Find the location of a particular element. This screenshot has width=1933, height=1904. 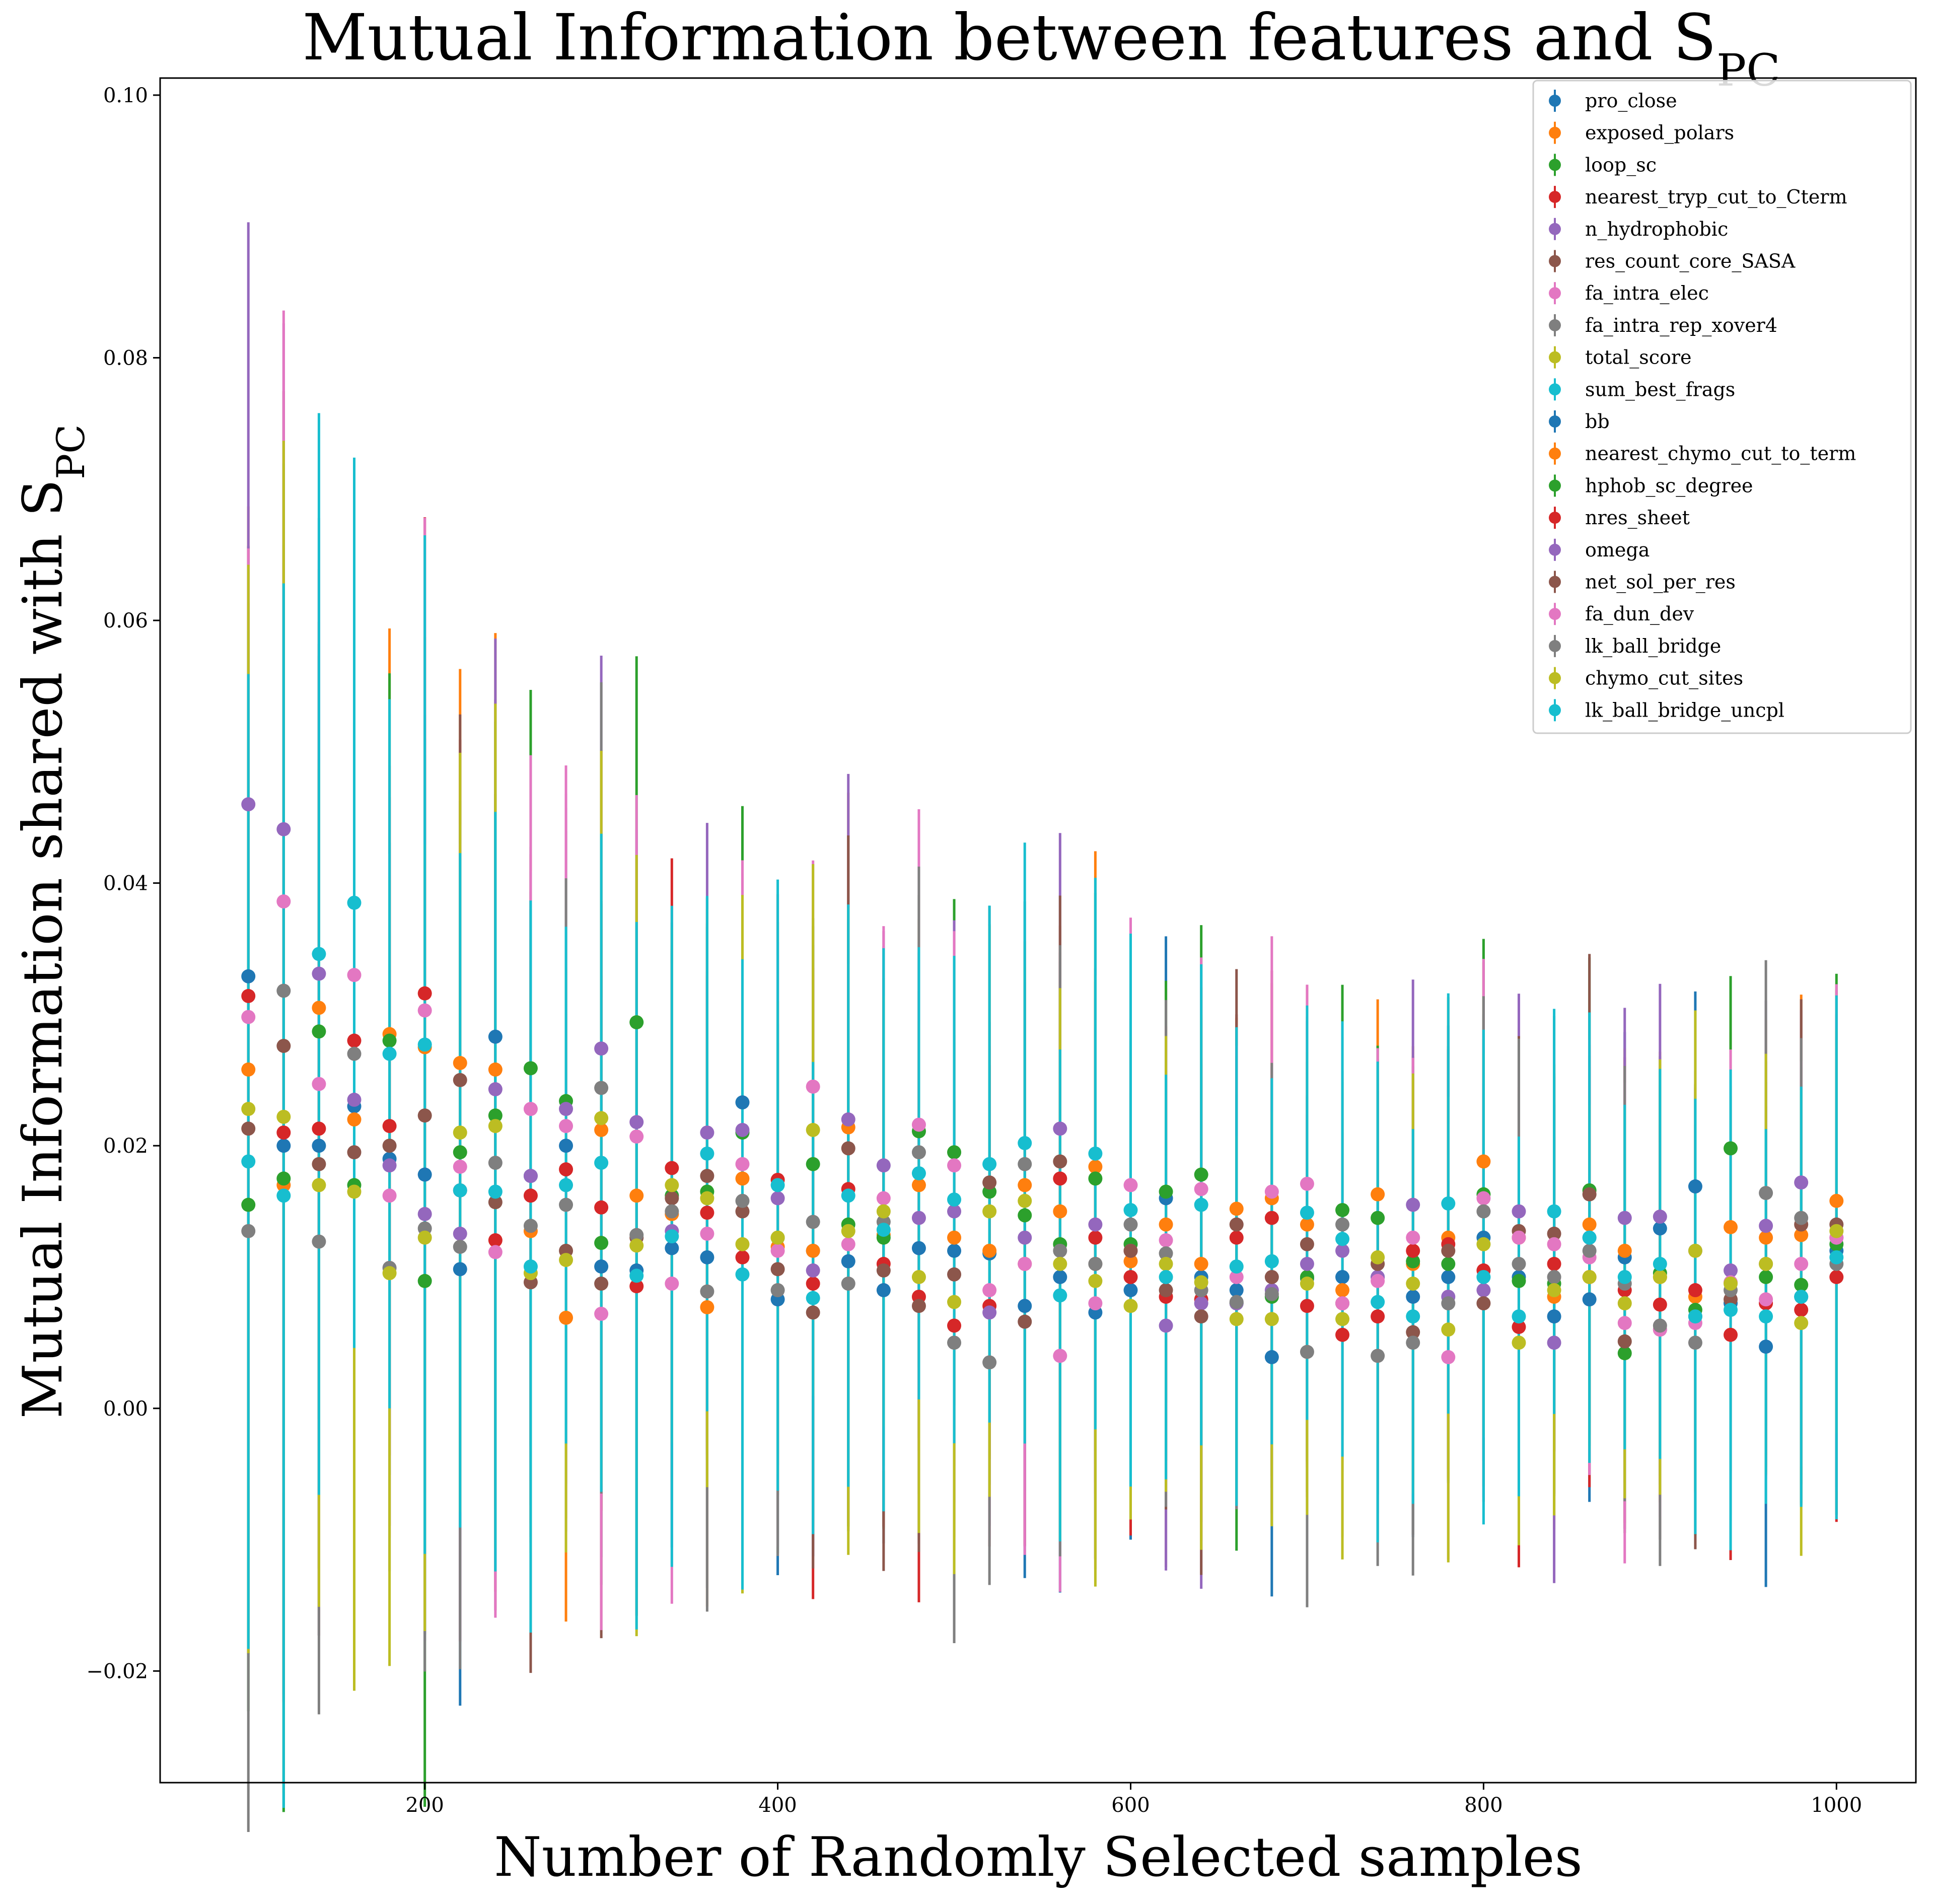

legend-label: fa_intra_rep_xover4 is located at coordinates (1681, 326).